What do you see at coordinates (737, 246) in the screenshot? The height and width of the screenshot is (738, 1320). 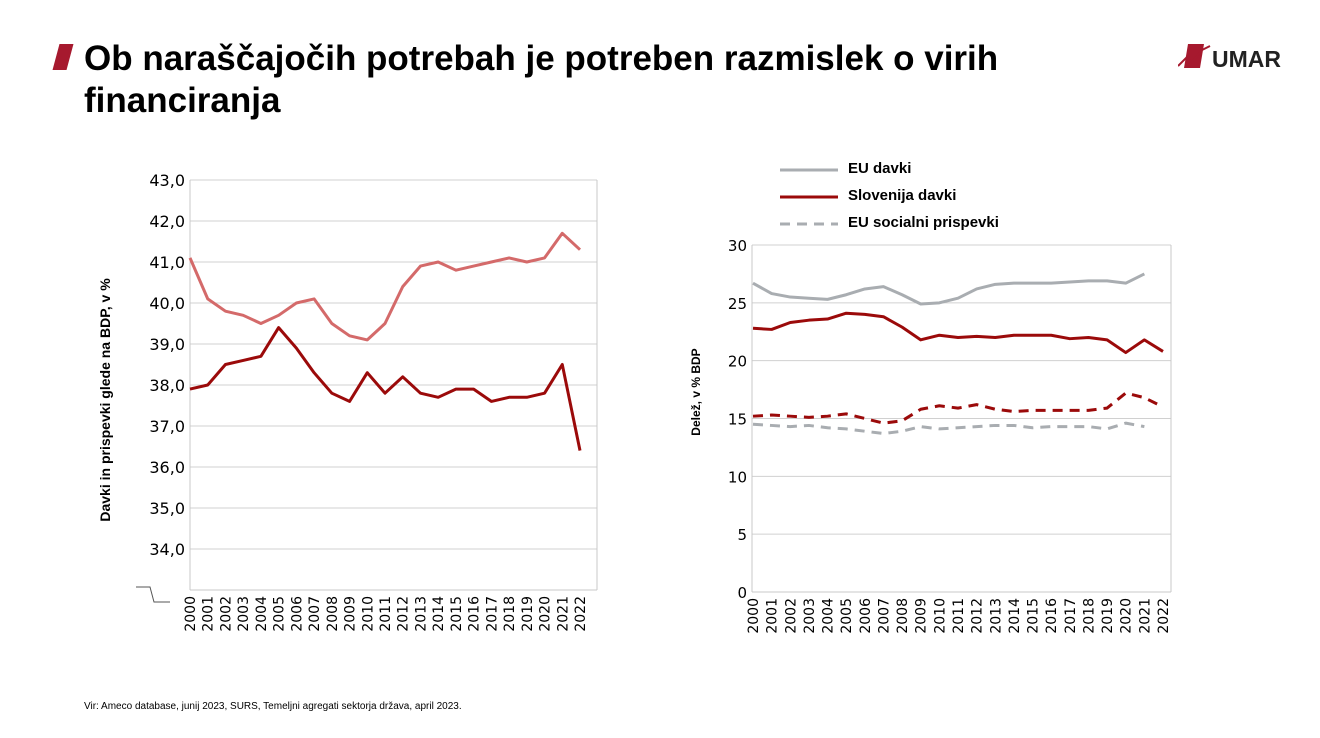 I see `y-tick-label: 30` at bounding box center [737, 246].